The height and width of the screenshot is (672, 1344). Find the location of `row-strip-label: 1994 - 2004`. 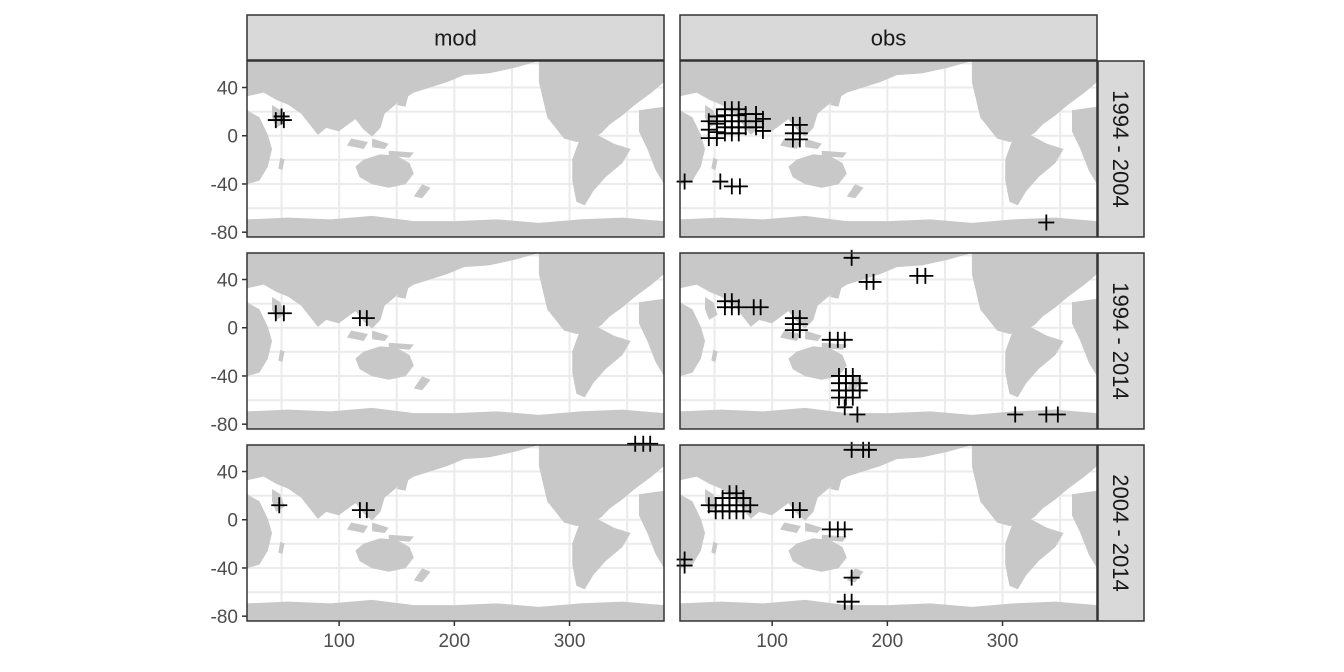

row-strip-label: 1994 - 2004 is located at coordinates (1120, 148).